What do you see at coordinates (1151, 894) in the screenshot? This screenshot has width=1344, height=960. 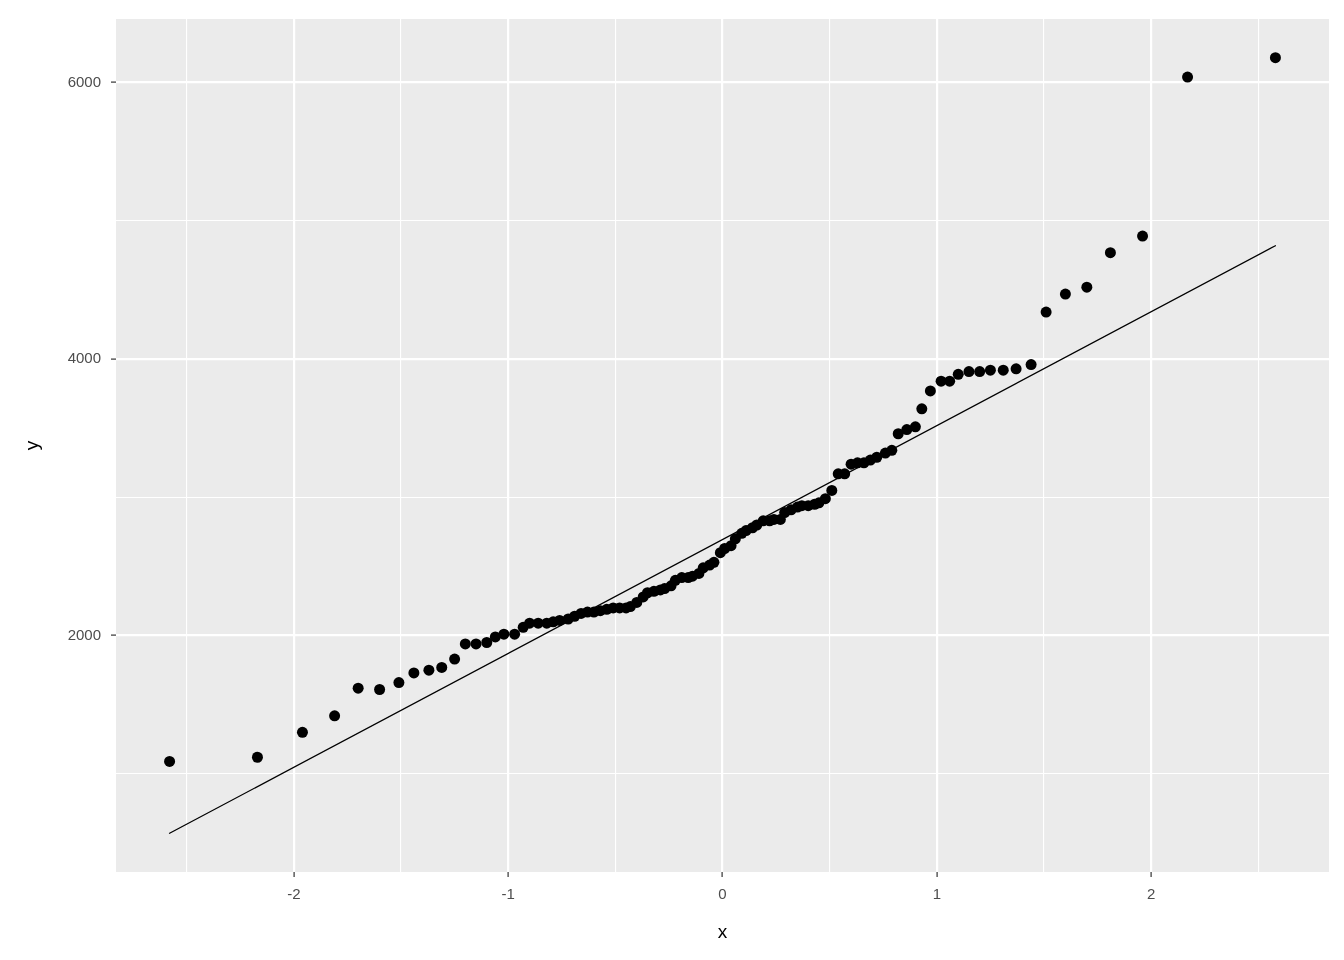 I see `x-tick-label: 2` at bounding box center [1151, 894].